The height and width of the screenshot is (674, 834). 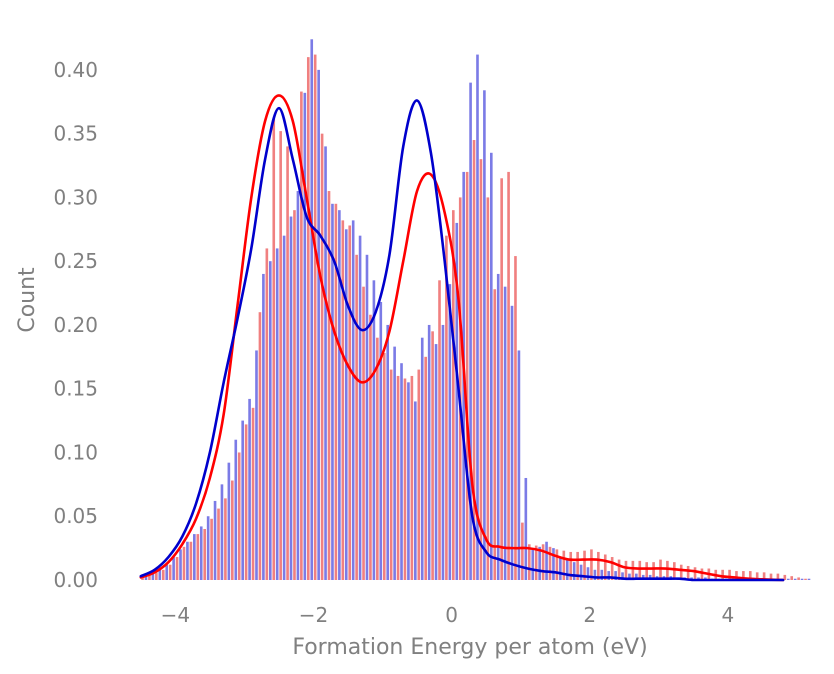 I want to click on y-axis-label: Count, so click(x=27, y=300).